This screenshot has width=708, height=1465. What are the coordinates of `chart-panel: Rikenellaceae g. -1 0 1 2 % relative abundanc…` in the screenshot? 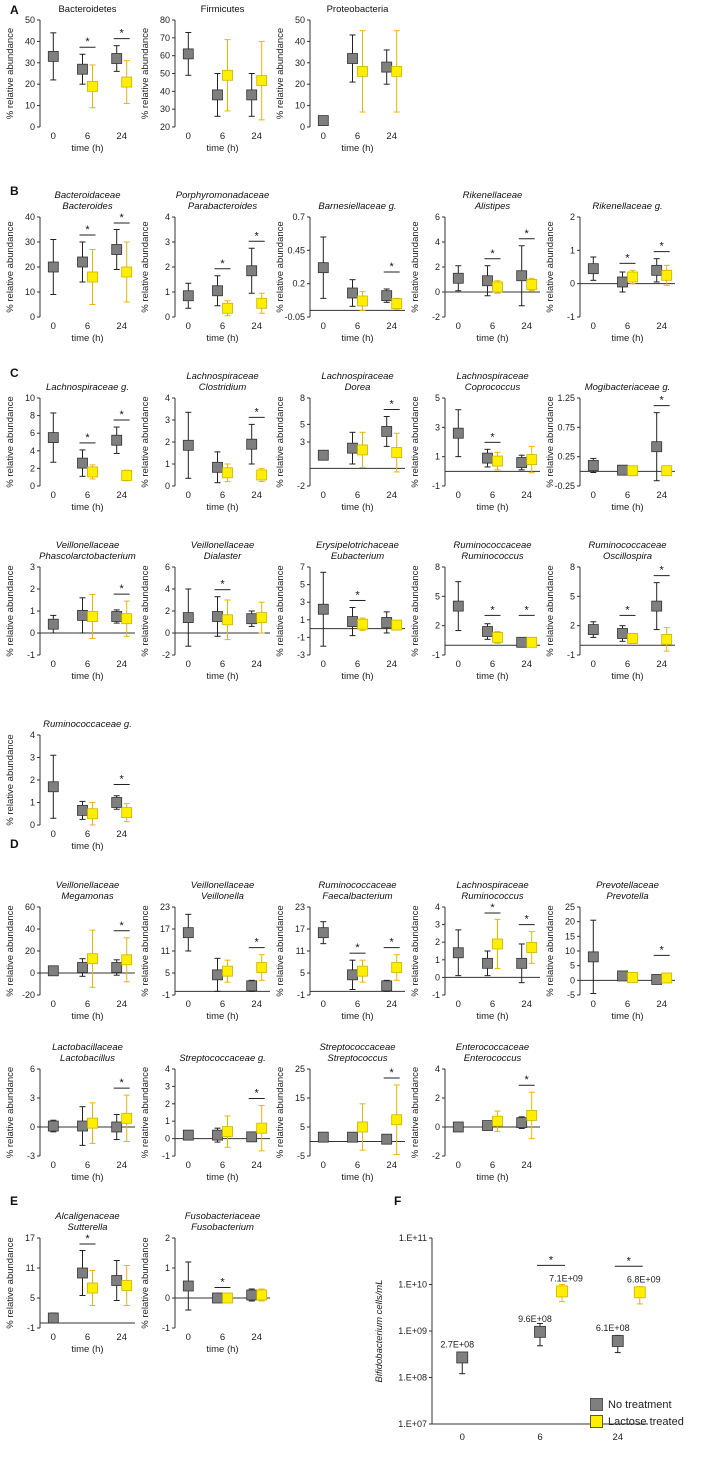 It's located at (610, 272).